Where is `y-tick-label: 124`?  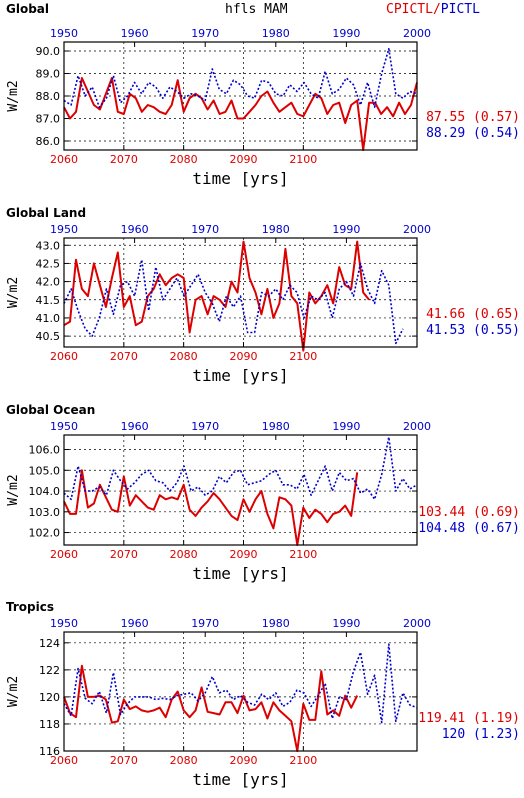
y-tick-label: 124 is located at coordinates (49, 643).